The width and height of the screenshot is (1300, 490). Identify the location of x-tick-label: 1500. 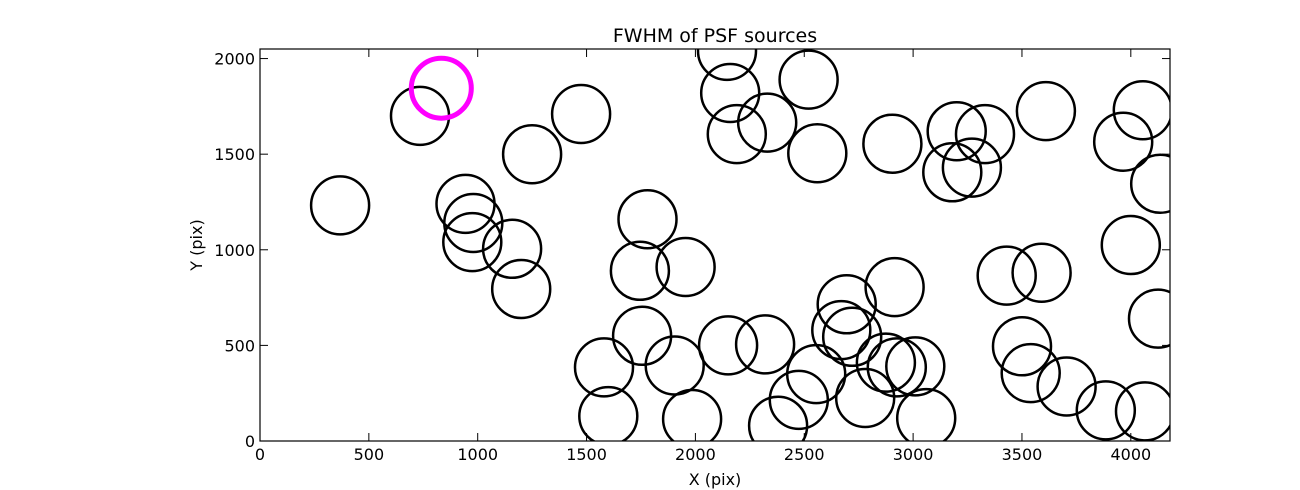
(586, 454).